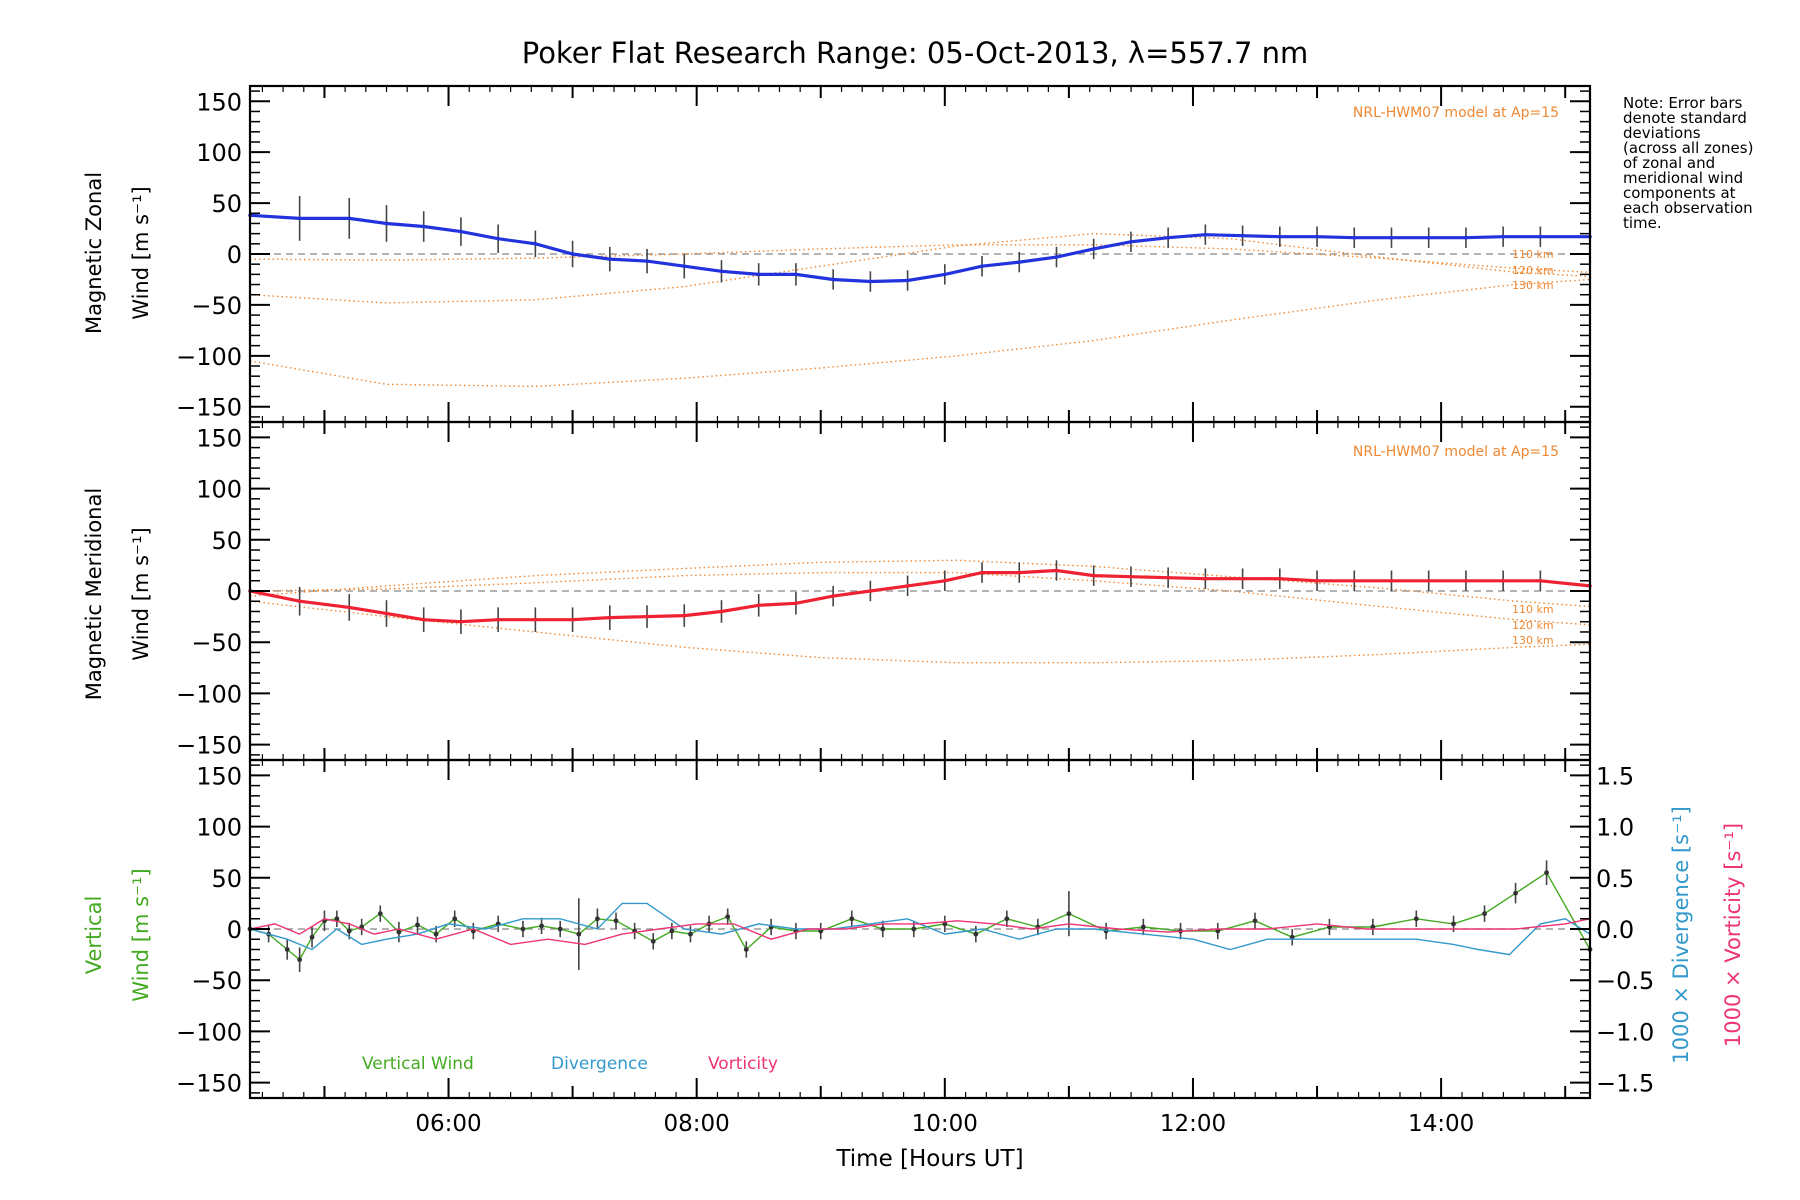 This screenshot has height=1200, width=1800. What do you see at coordinates (1688, 208) in the screenshot?
I see `note-line: each observation` at bounding box center [1688, 208].